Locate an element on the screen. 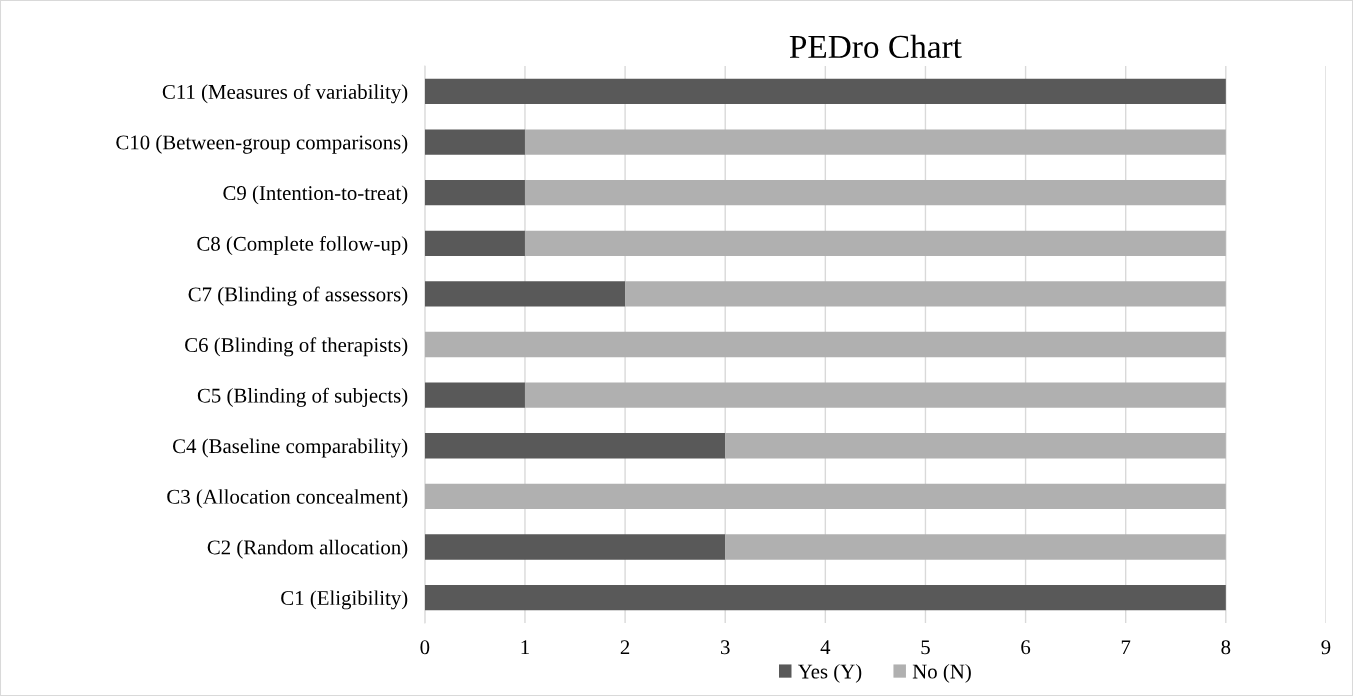  x-tick-label: 1 is located at coordinates (525, 647).